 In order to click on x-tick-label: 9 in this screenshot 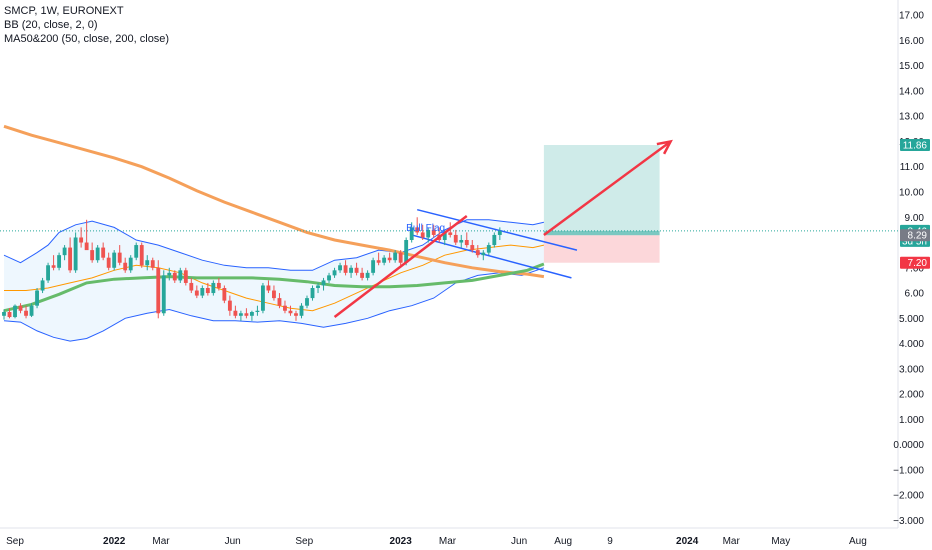, I will do `click(610, 541)`.